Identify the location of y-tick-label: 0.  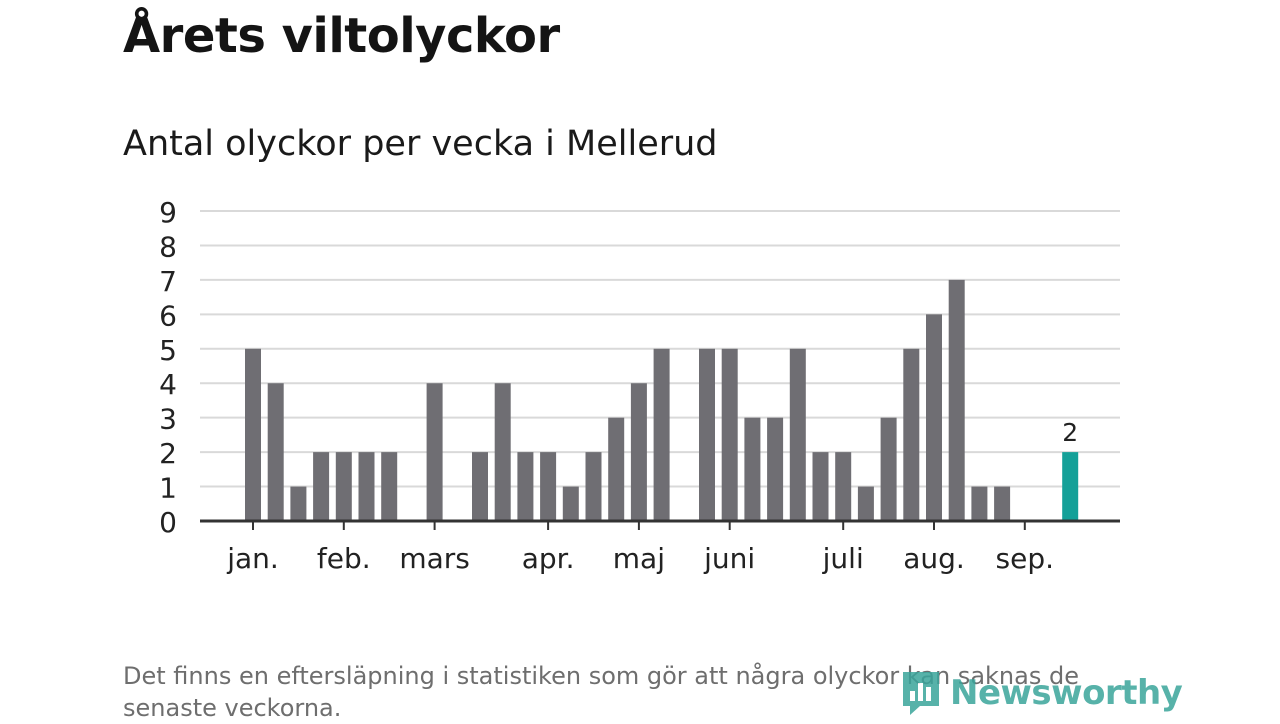
(168, 522).